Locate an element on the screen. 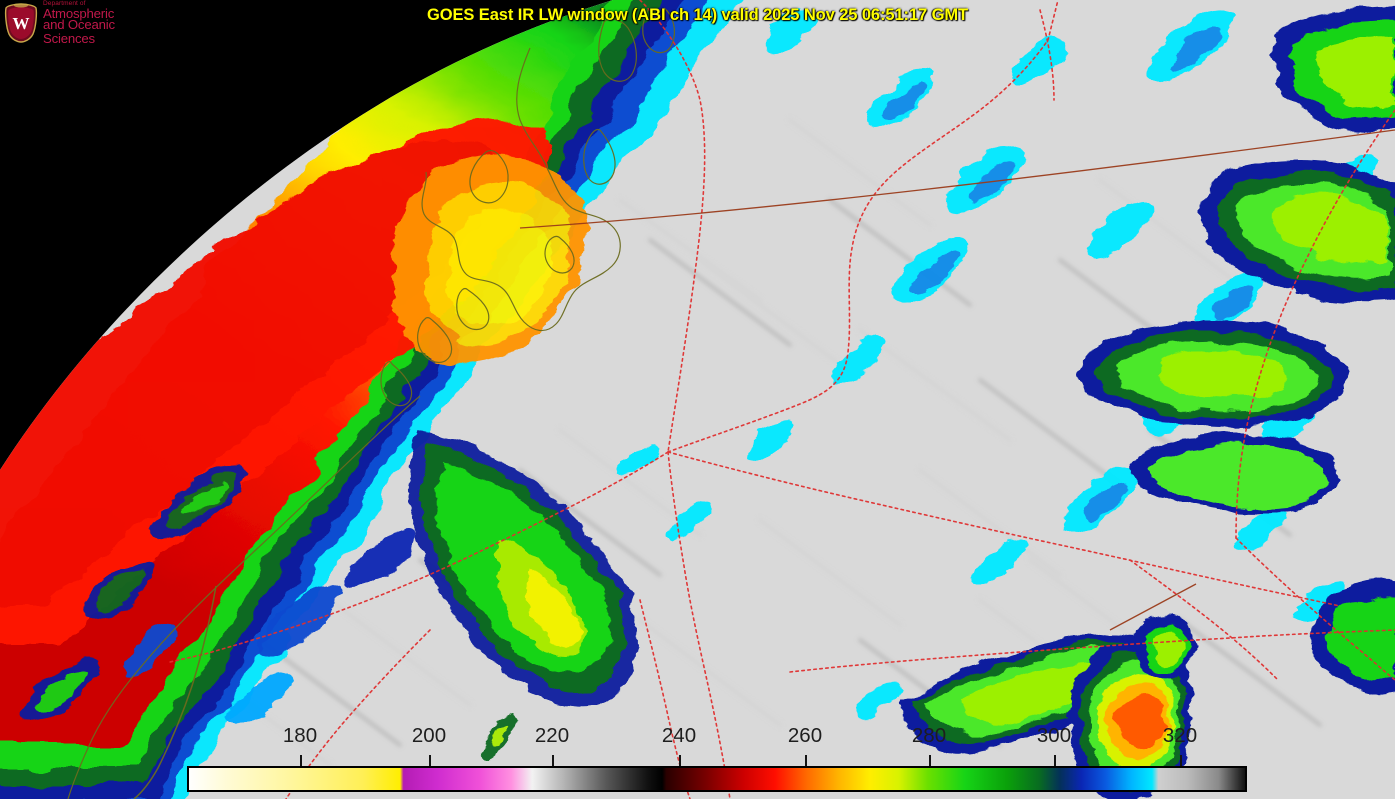 This screenshot has height=799, width=1395. colorbar-track is located at coordinates (717, 779).